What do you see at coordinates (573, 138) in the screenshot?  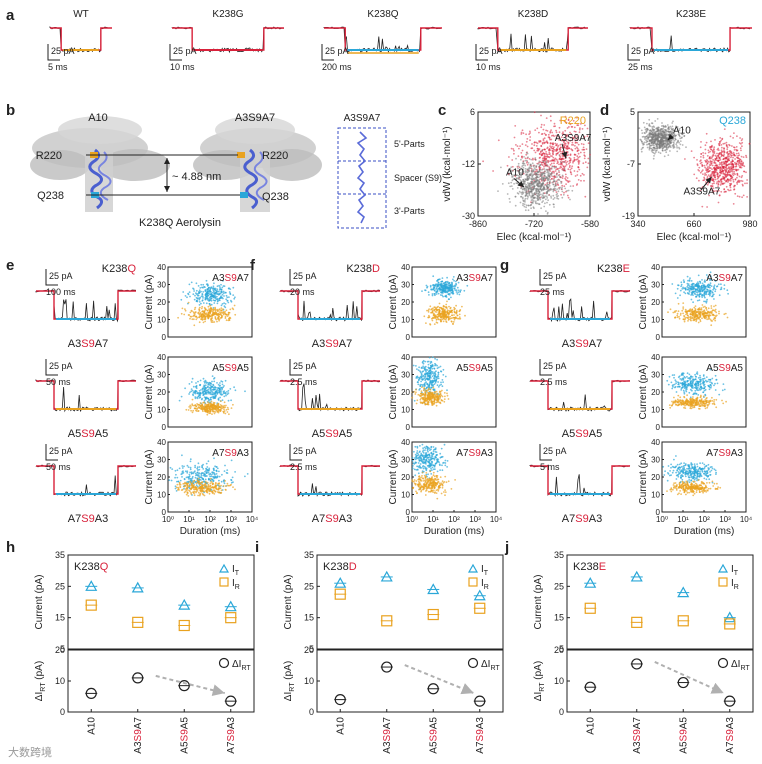 I see `annot-a3s9a7: A3S9A7` at bounding box center [573, 138].